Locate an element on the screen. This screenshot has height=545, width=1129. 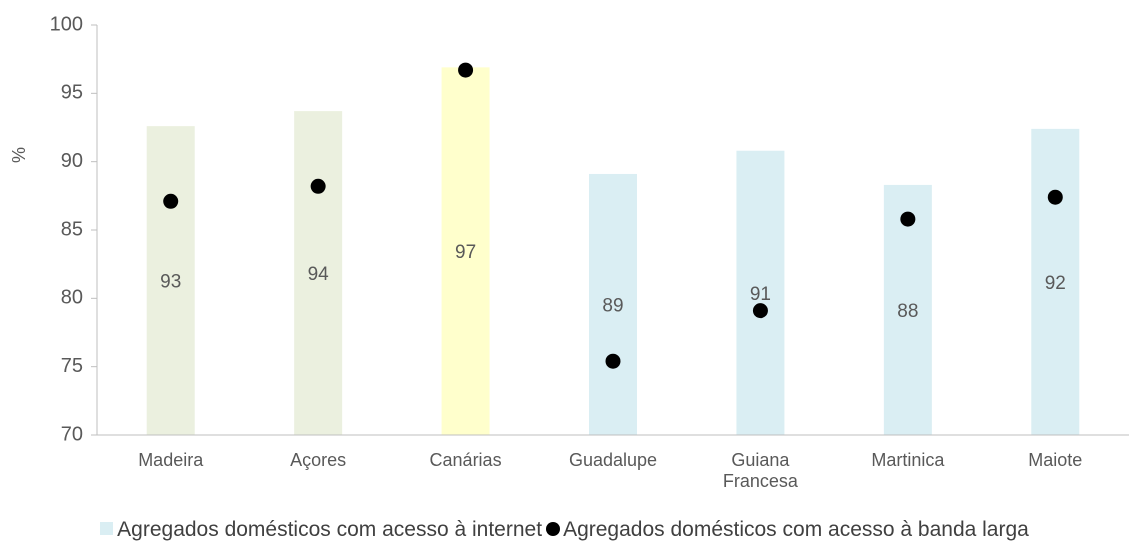
y-tick-label: 85 is located at coordinates (72, 229).